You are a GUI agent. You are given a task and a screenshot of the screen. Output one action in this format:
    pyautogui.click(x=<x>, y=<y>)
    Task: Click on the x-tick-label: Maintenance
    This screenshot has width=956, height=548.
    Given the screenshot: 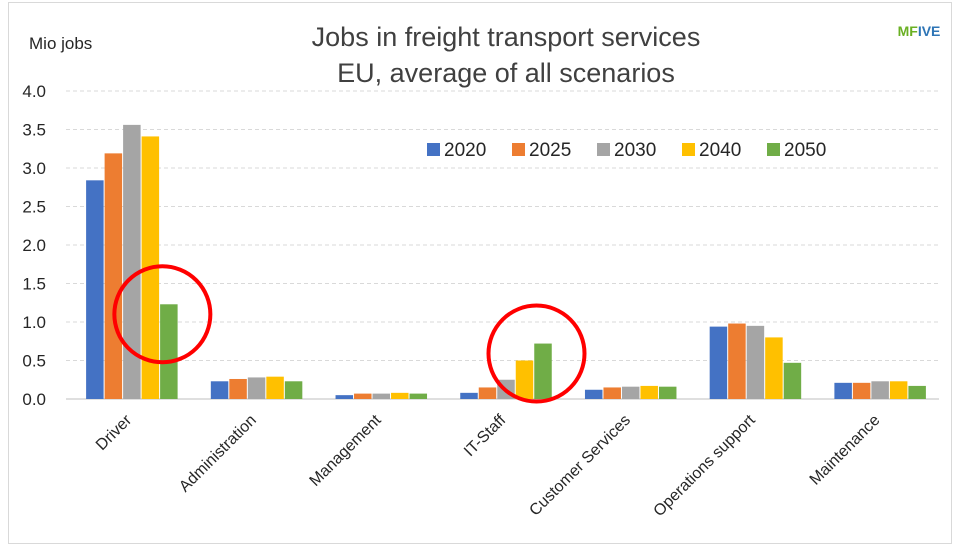 What is the action you would take?
    pyautogui.click(x=845, y=450)
    